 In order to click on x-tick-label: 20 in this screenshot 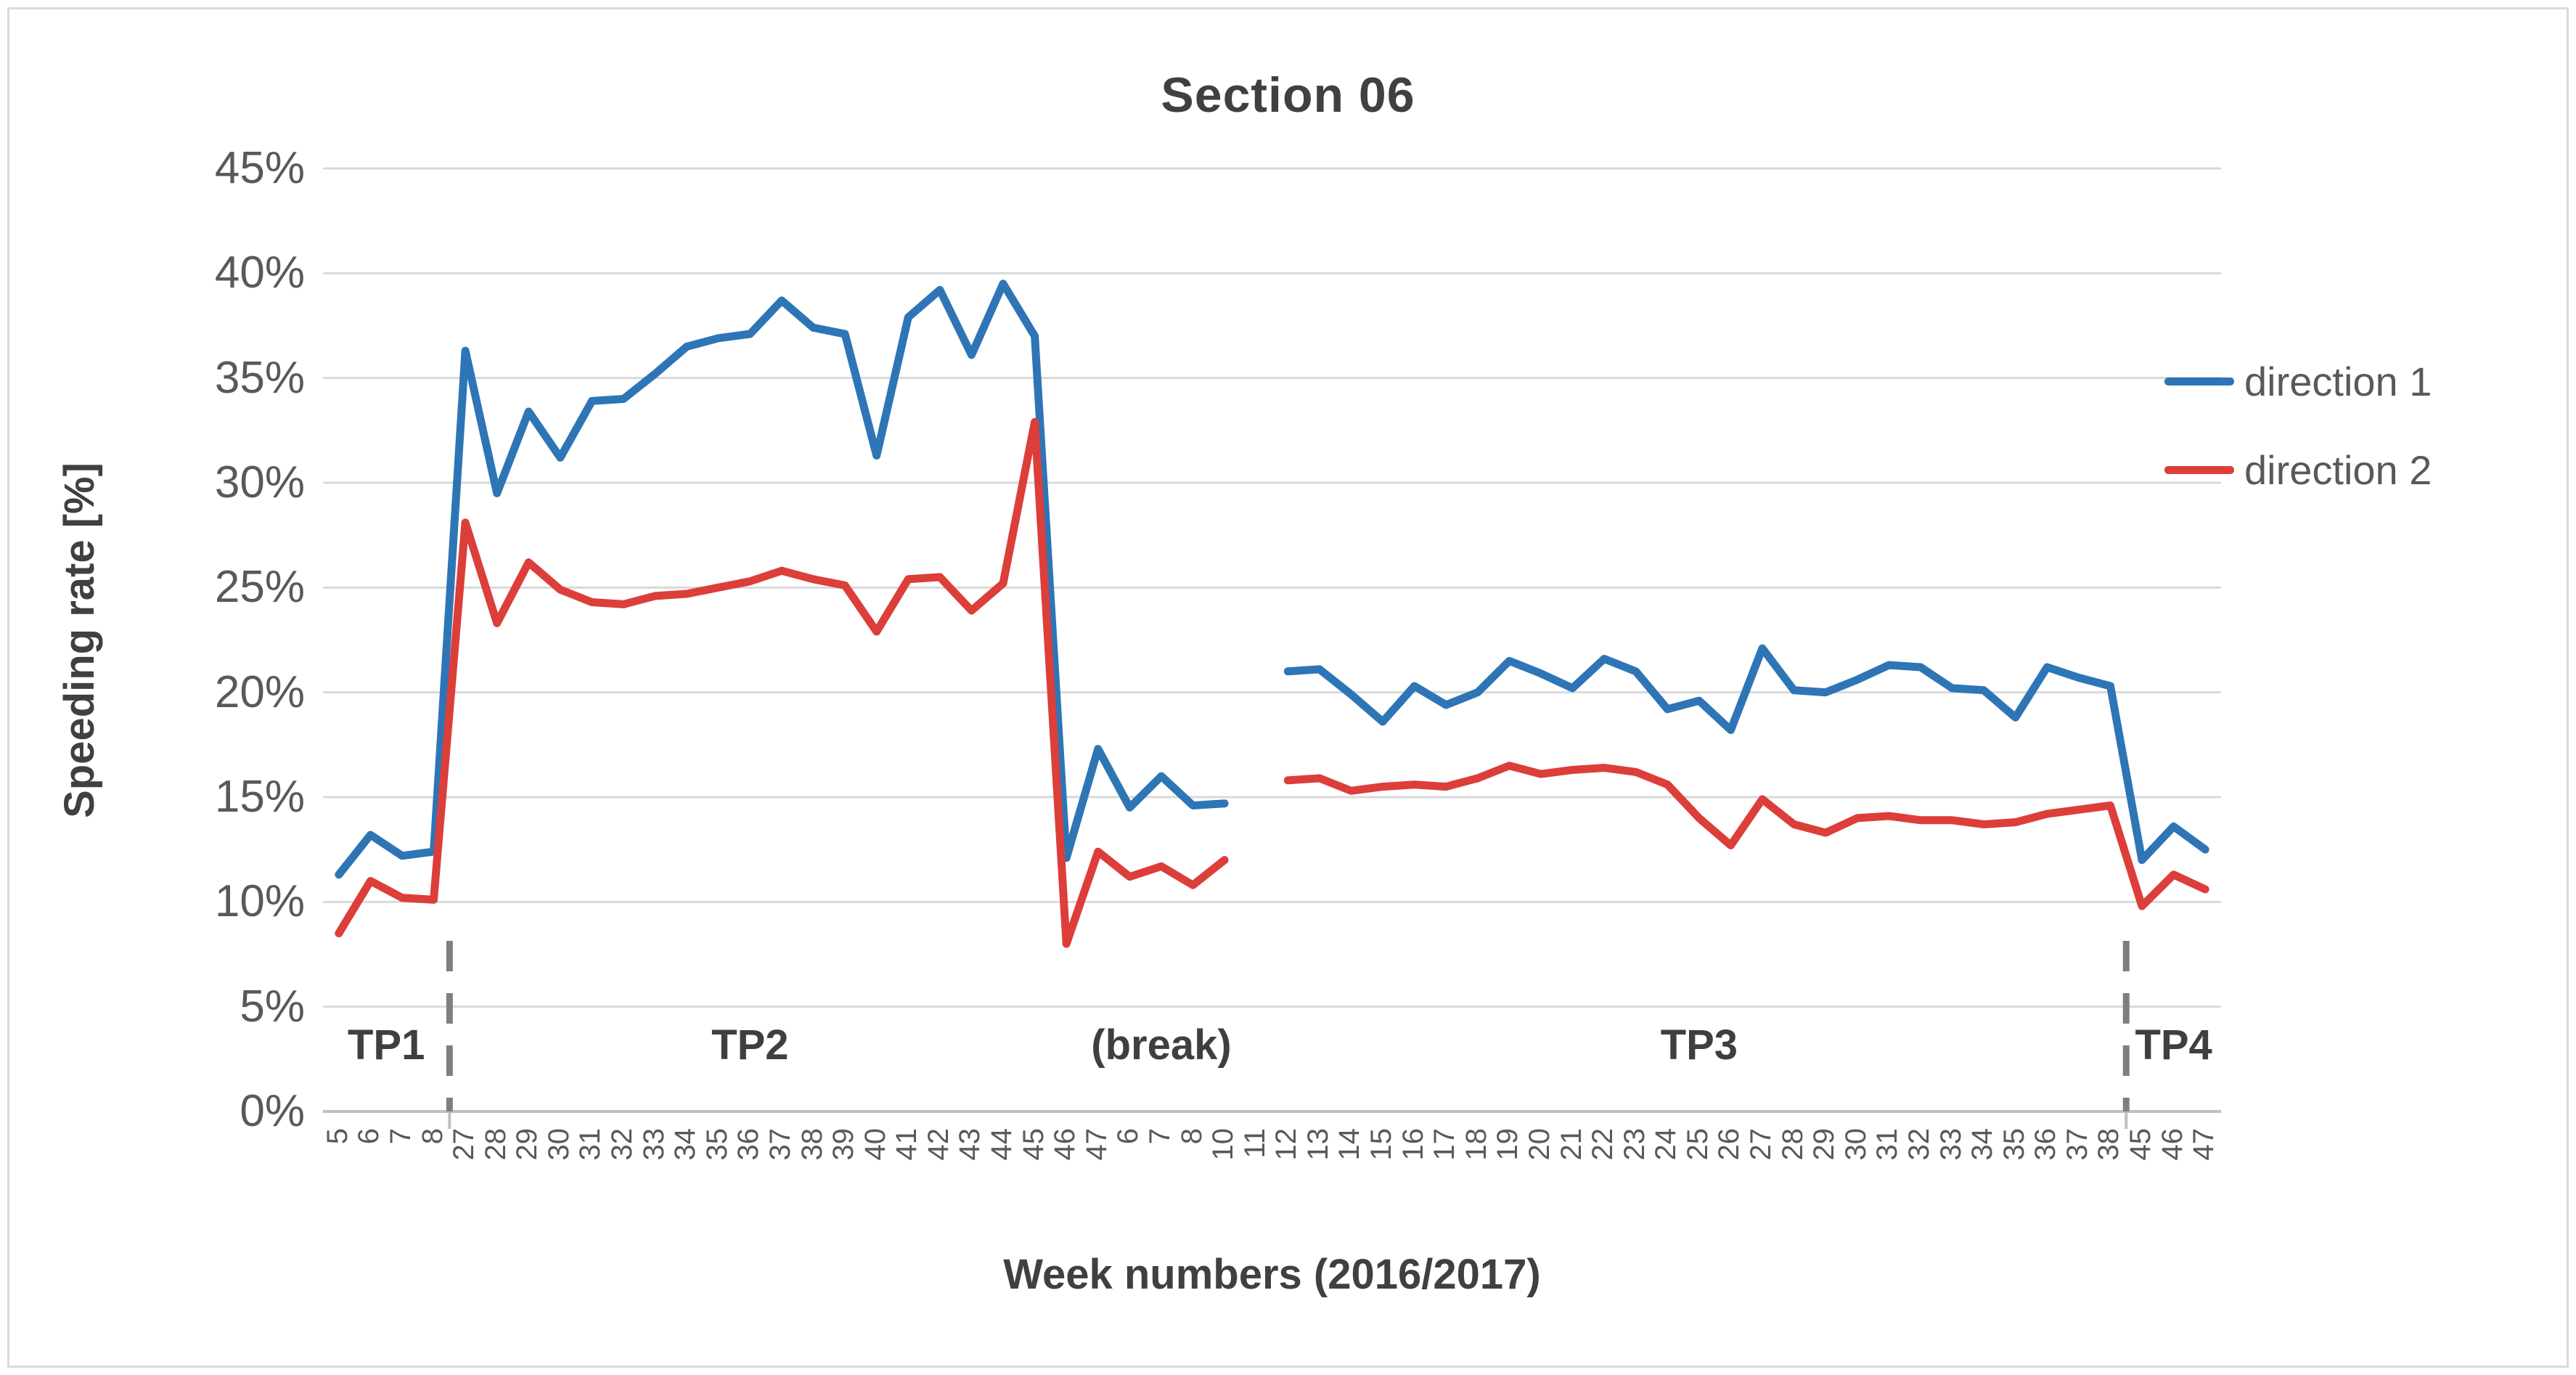, I will do `click(1539, 1145)`.